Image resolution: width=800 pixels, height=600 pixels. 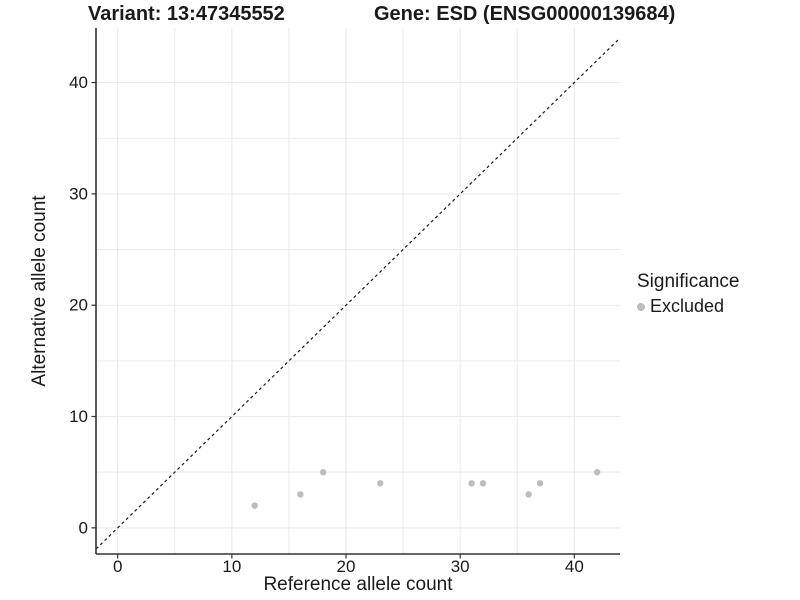 I want to click on y-tick-label: 10, so click(x=78, y=416).